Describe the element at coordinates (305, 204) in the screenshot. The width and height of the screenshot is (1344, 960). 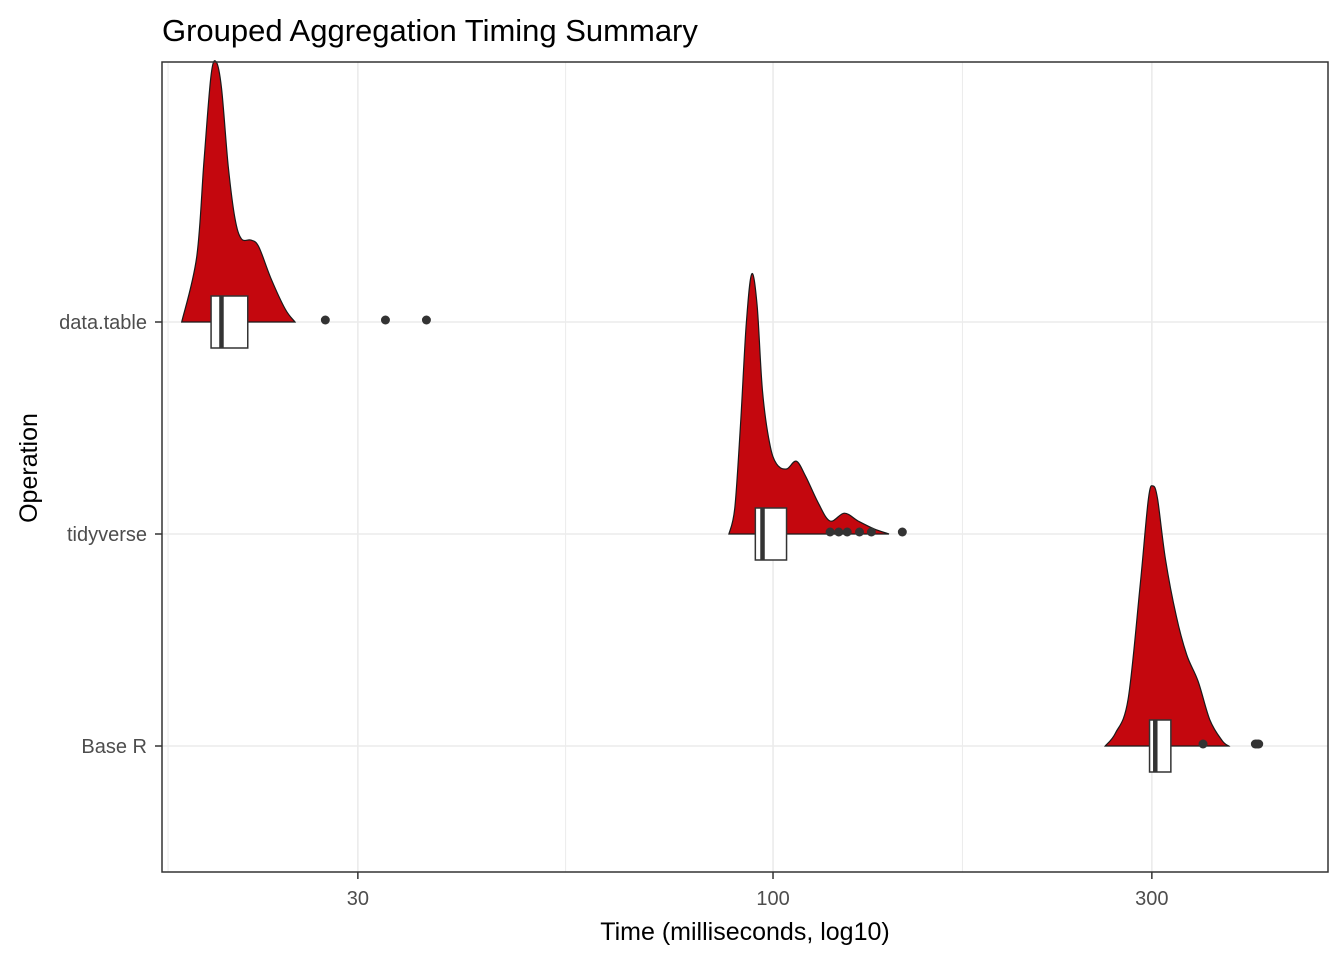
I see `series-data-table` at that location.